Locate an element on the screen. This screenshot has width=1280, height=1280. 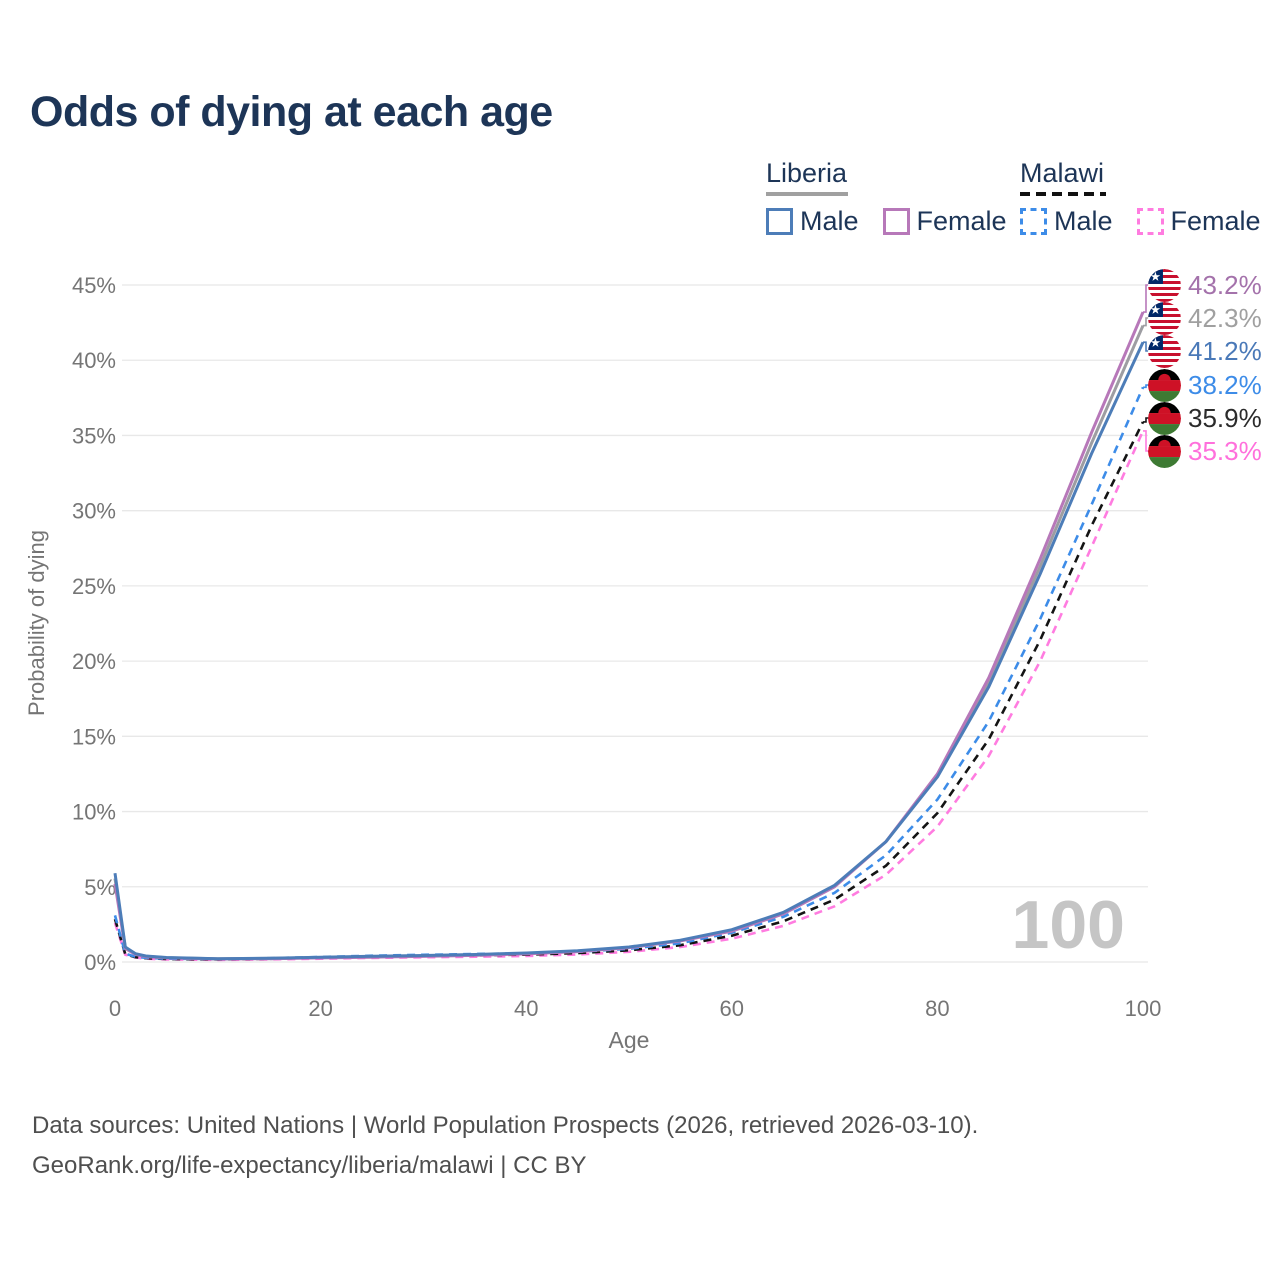
end-value-label: 43.2% is located at coordinates (1225, 284).